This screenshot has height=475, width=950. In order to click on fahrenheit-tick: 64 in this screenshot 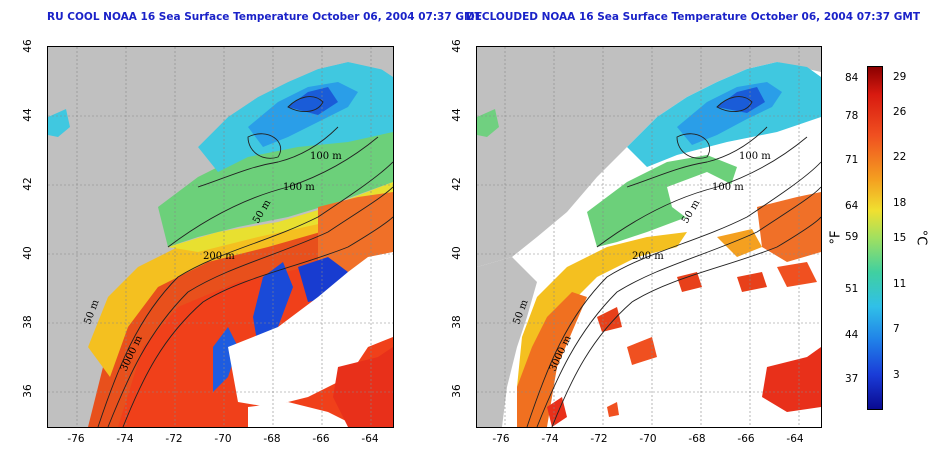, I will do `click(852, 206)`.